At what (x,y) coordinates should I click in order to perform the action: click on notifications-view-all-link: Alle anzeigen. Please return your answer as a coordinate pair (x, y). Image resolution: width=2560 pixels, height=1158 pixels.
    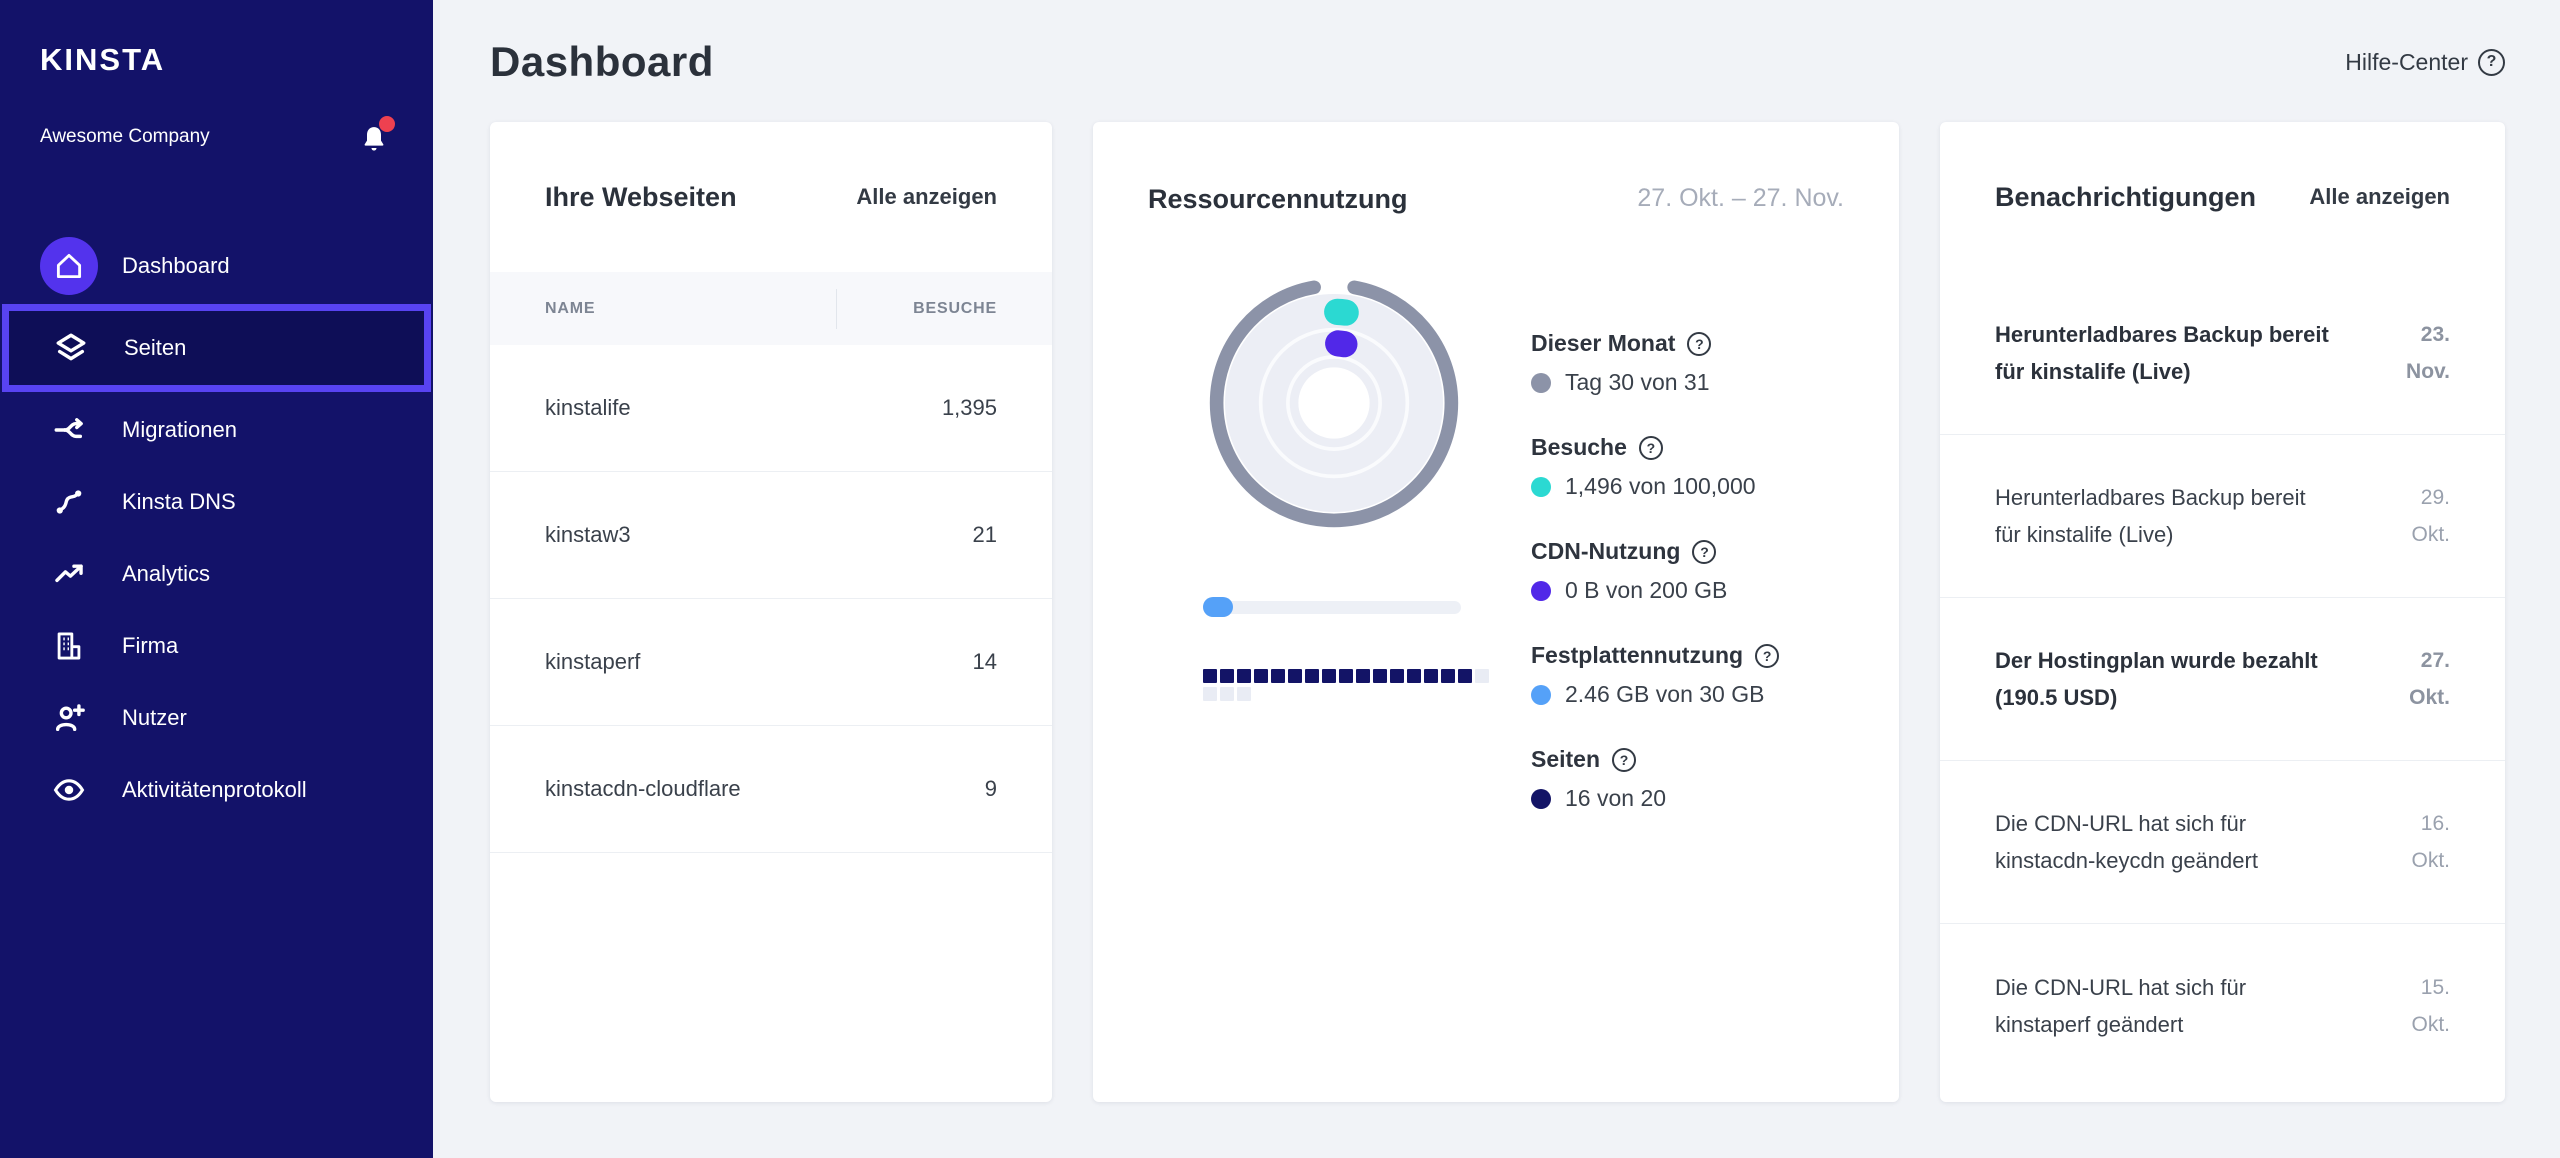
    Looking at the image, I should click on (2379, 196).